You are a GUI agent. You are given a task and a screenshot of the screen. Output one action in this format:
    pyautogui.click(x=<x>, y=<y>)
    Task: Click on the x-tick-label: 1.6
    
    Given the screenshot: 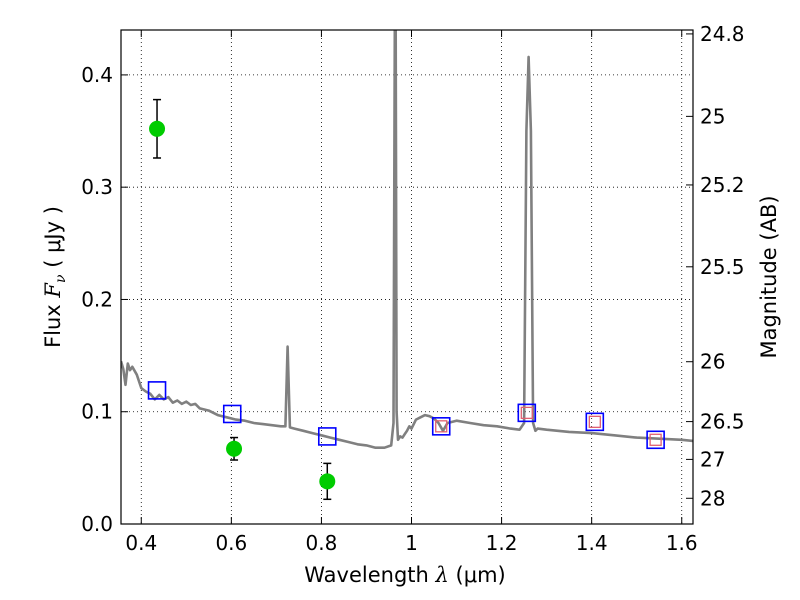 What is the action you would take?
    pyautogui.click(x=682, y=543)
    